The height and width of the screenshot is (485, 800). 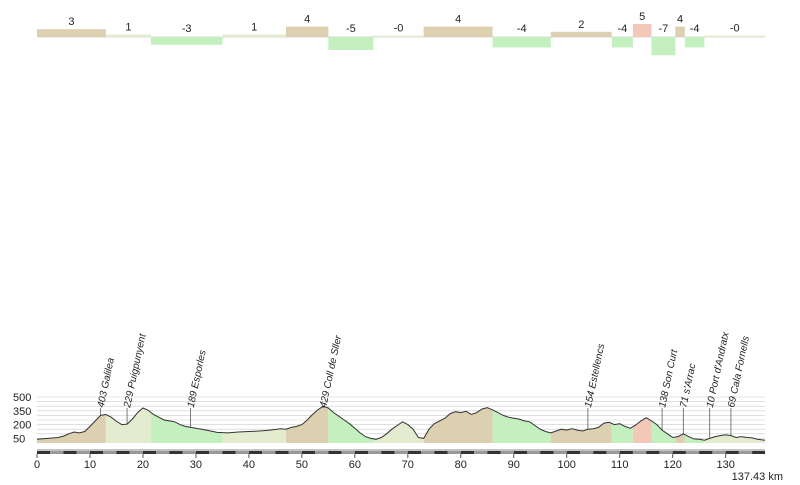 I want to click on x-tick-label: 50, so click(x=302, y=465).